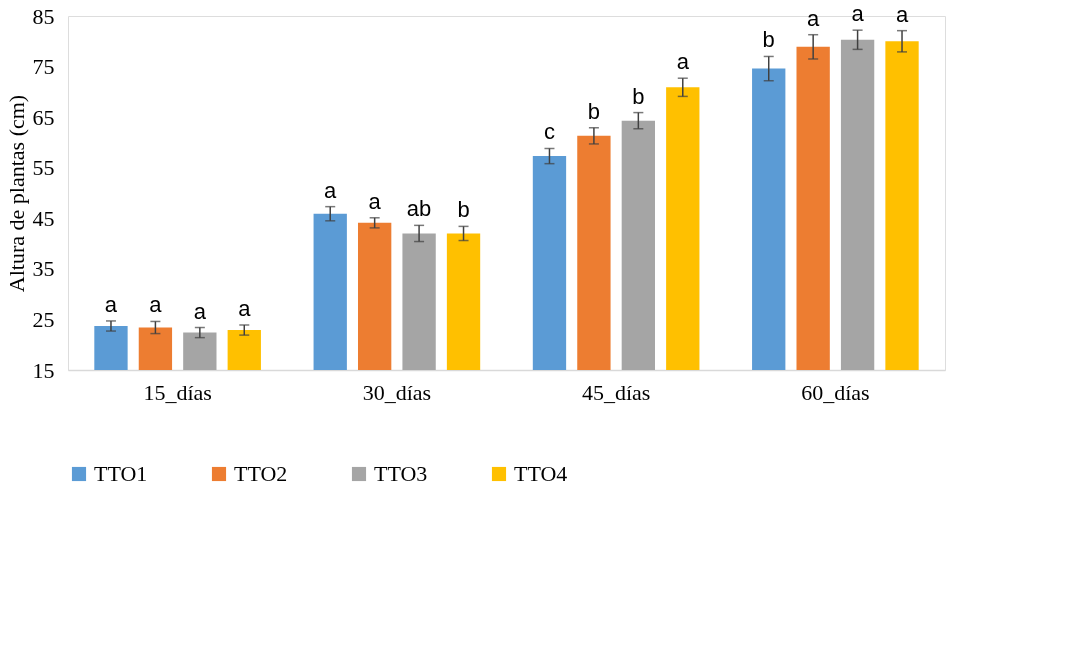 The image size is (1088, 657). I want to click on x-tick-label: 15_días, so click(177, 392).